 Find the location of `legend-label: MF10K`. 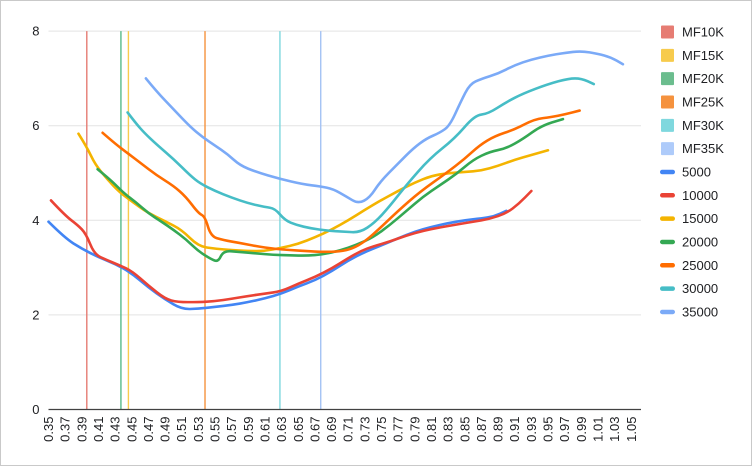

legend-label: MF10K is located at coordinates (703, 32).